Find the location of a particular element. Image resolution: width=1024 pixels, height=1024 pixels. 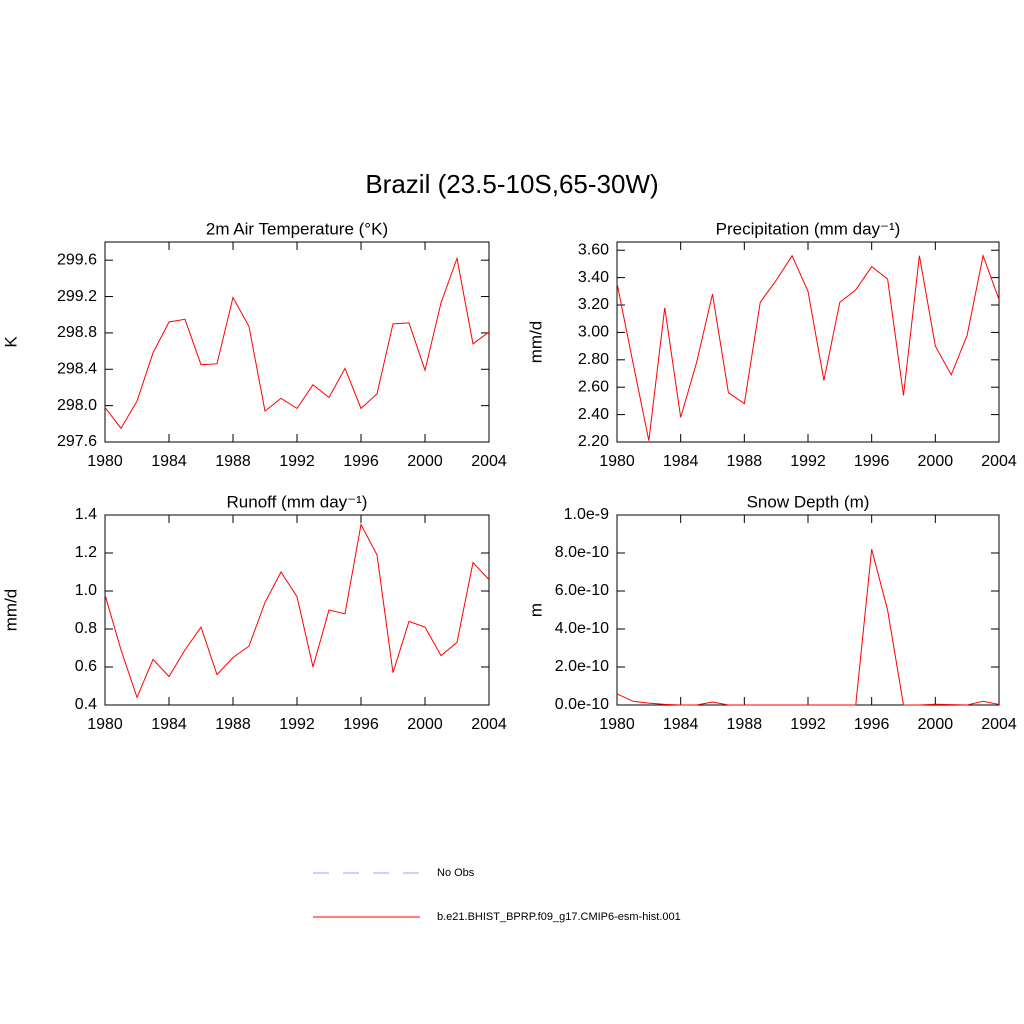

y-tick-label: 298.8 is located at coordinates (77, 332).